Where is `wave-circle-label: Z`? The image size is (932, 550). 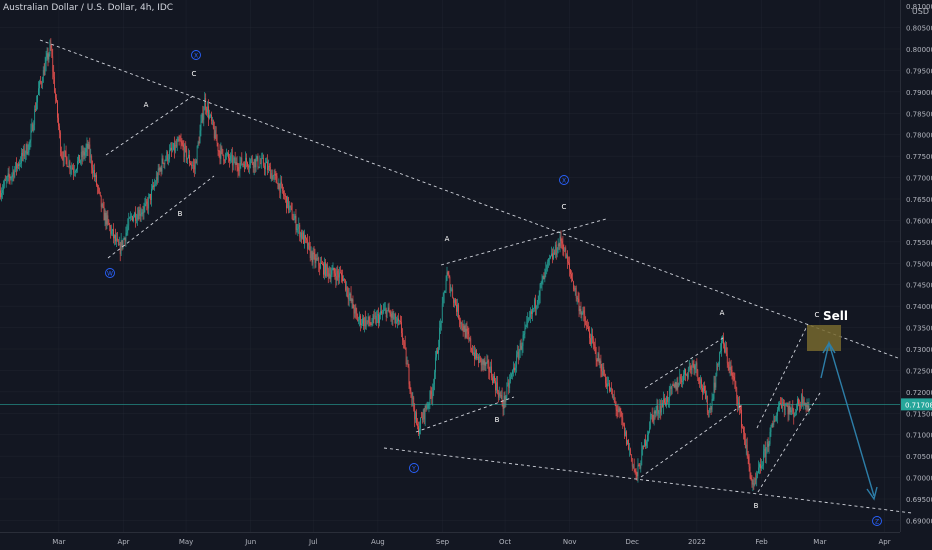 wave-circle-label: Z is located at coordinates (877, 522).